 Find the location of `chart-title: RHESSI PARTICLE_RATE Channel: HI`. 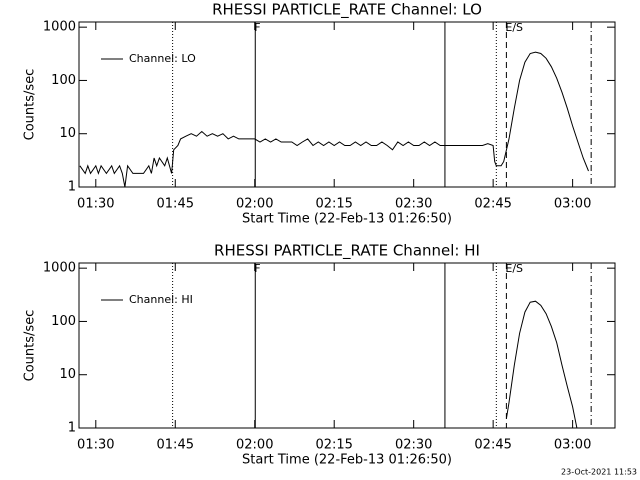

chart-title: RHESSI PARTICLE_RATE Channel: HI is located at coordinates (347, 251).